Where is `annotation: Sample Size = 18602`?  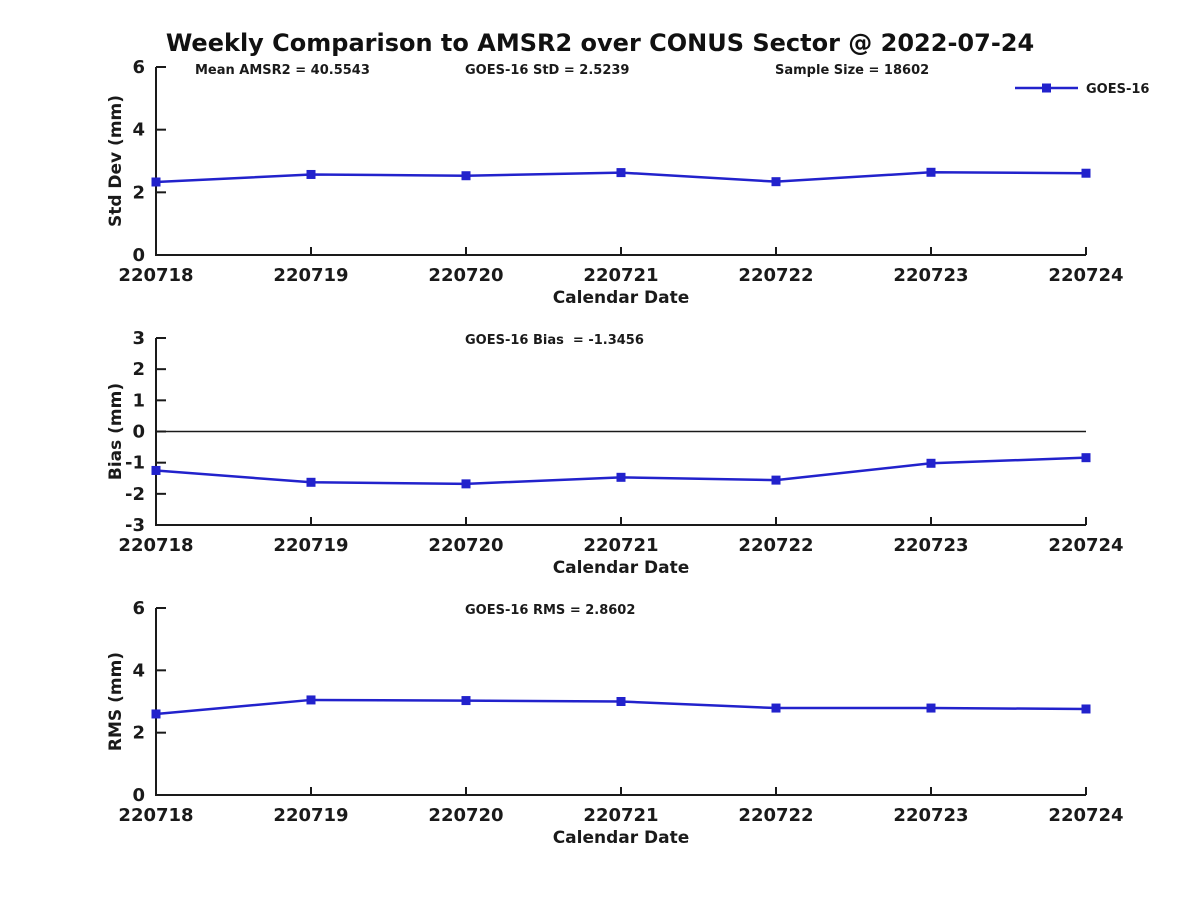 annotation: Sample Size = 18602 is located at coordinates (852, 70).